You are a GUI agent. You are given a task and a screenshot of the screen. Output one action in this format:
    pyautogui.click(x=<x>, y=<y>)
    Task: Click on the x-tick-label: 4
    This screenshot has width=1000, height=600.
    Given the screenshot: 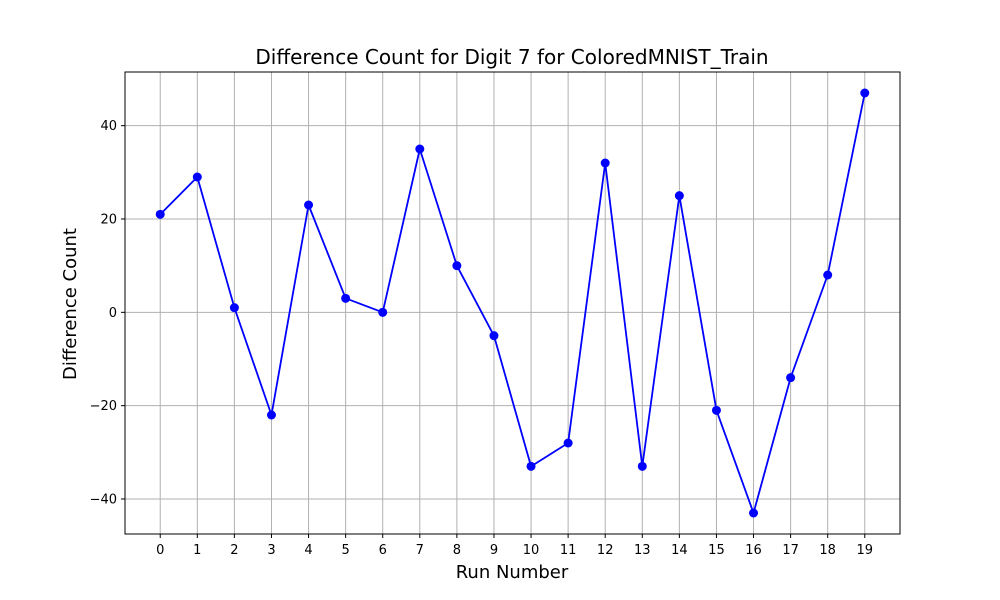 What is the action you would take?
    pyautogui.click(x=308, y=550)
    